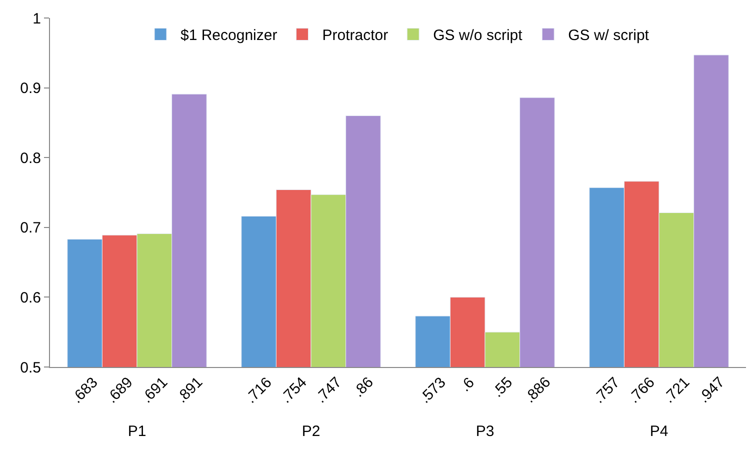 Image resolution: width=756 pixels, height=450 pixels. I want to click on data-label: .721, so click(677, 390).